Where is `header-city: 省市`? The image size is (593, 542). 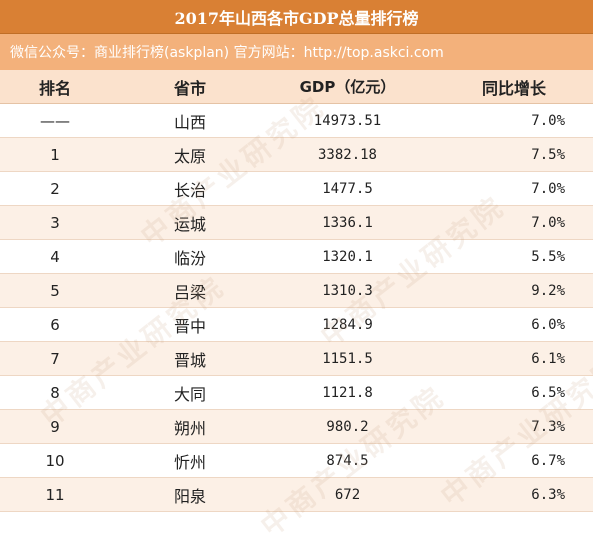 header-city: 省市 is located at coordinates (189, 88).